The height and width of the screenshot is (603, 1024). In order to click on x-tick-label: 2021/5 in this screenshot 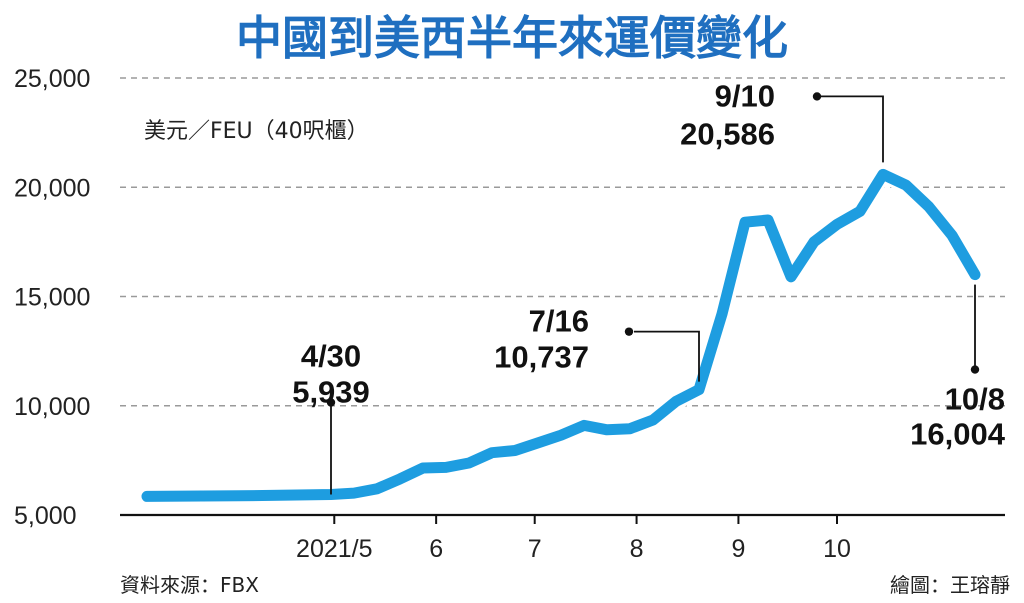, I will do `click(334, 549)`.